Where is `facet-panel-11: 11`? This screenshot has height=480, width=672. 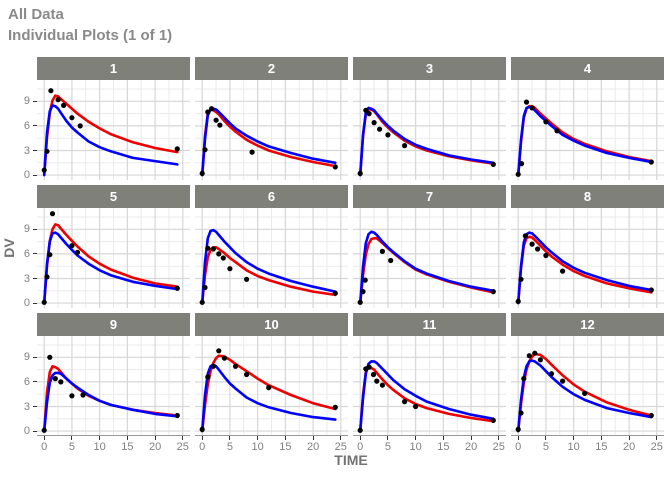
facet-panel-11: 11 is located at coordinates (429, 374).